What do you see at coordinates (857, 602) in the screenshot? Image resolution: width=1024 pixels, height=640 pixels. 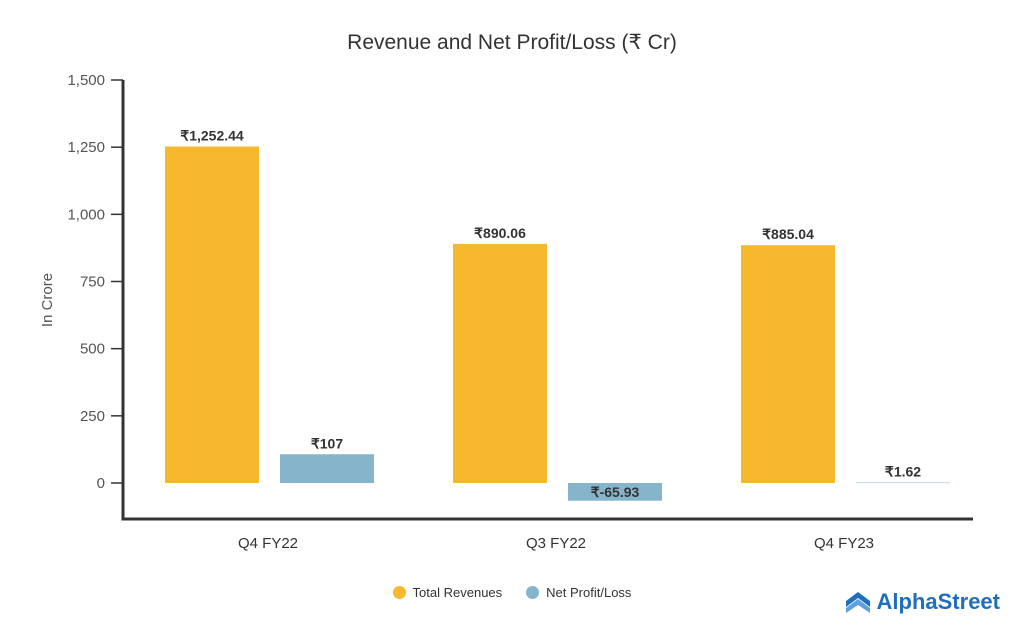 I see `logo-chevron-icon` at bounding box center [857, 602].